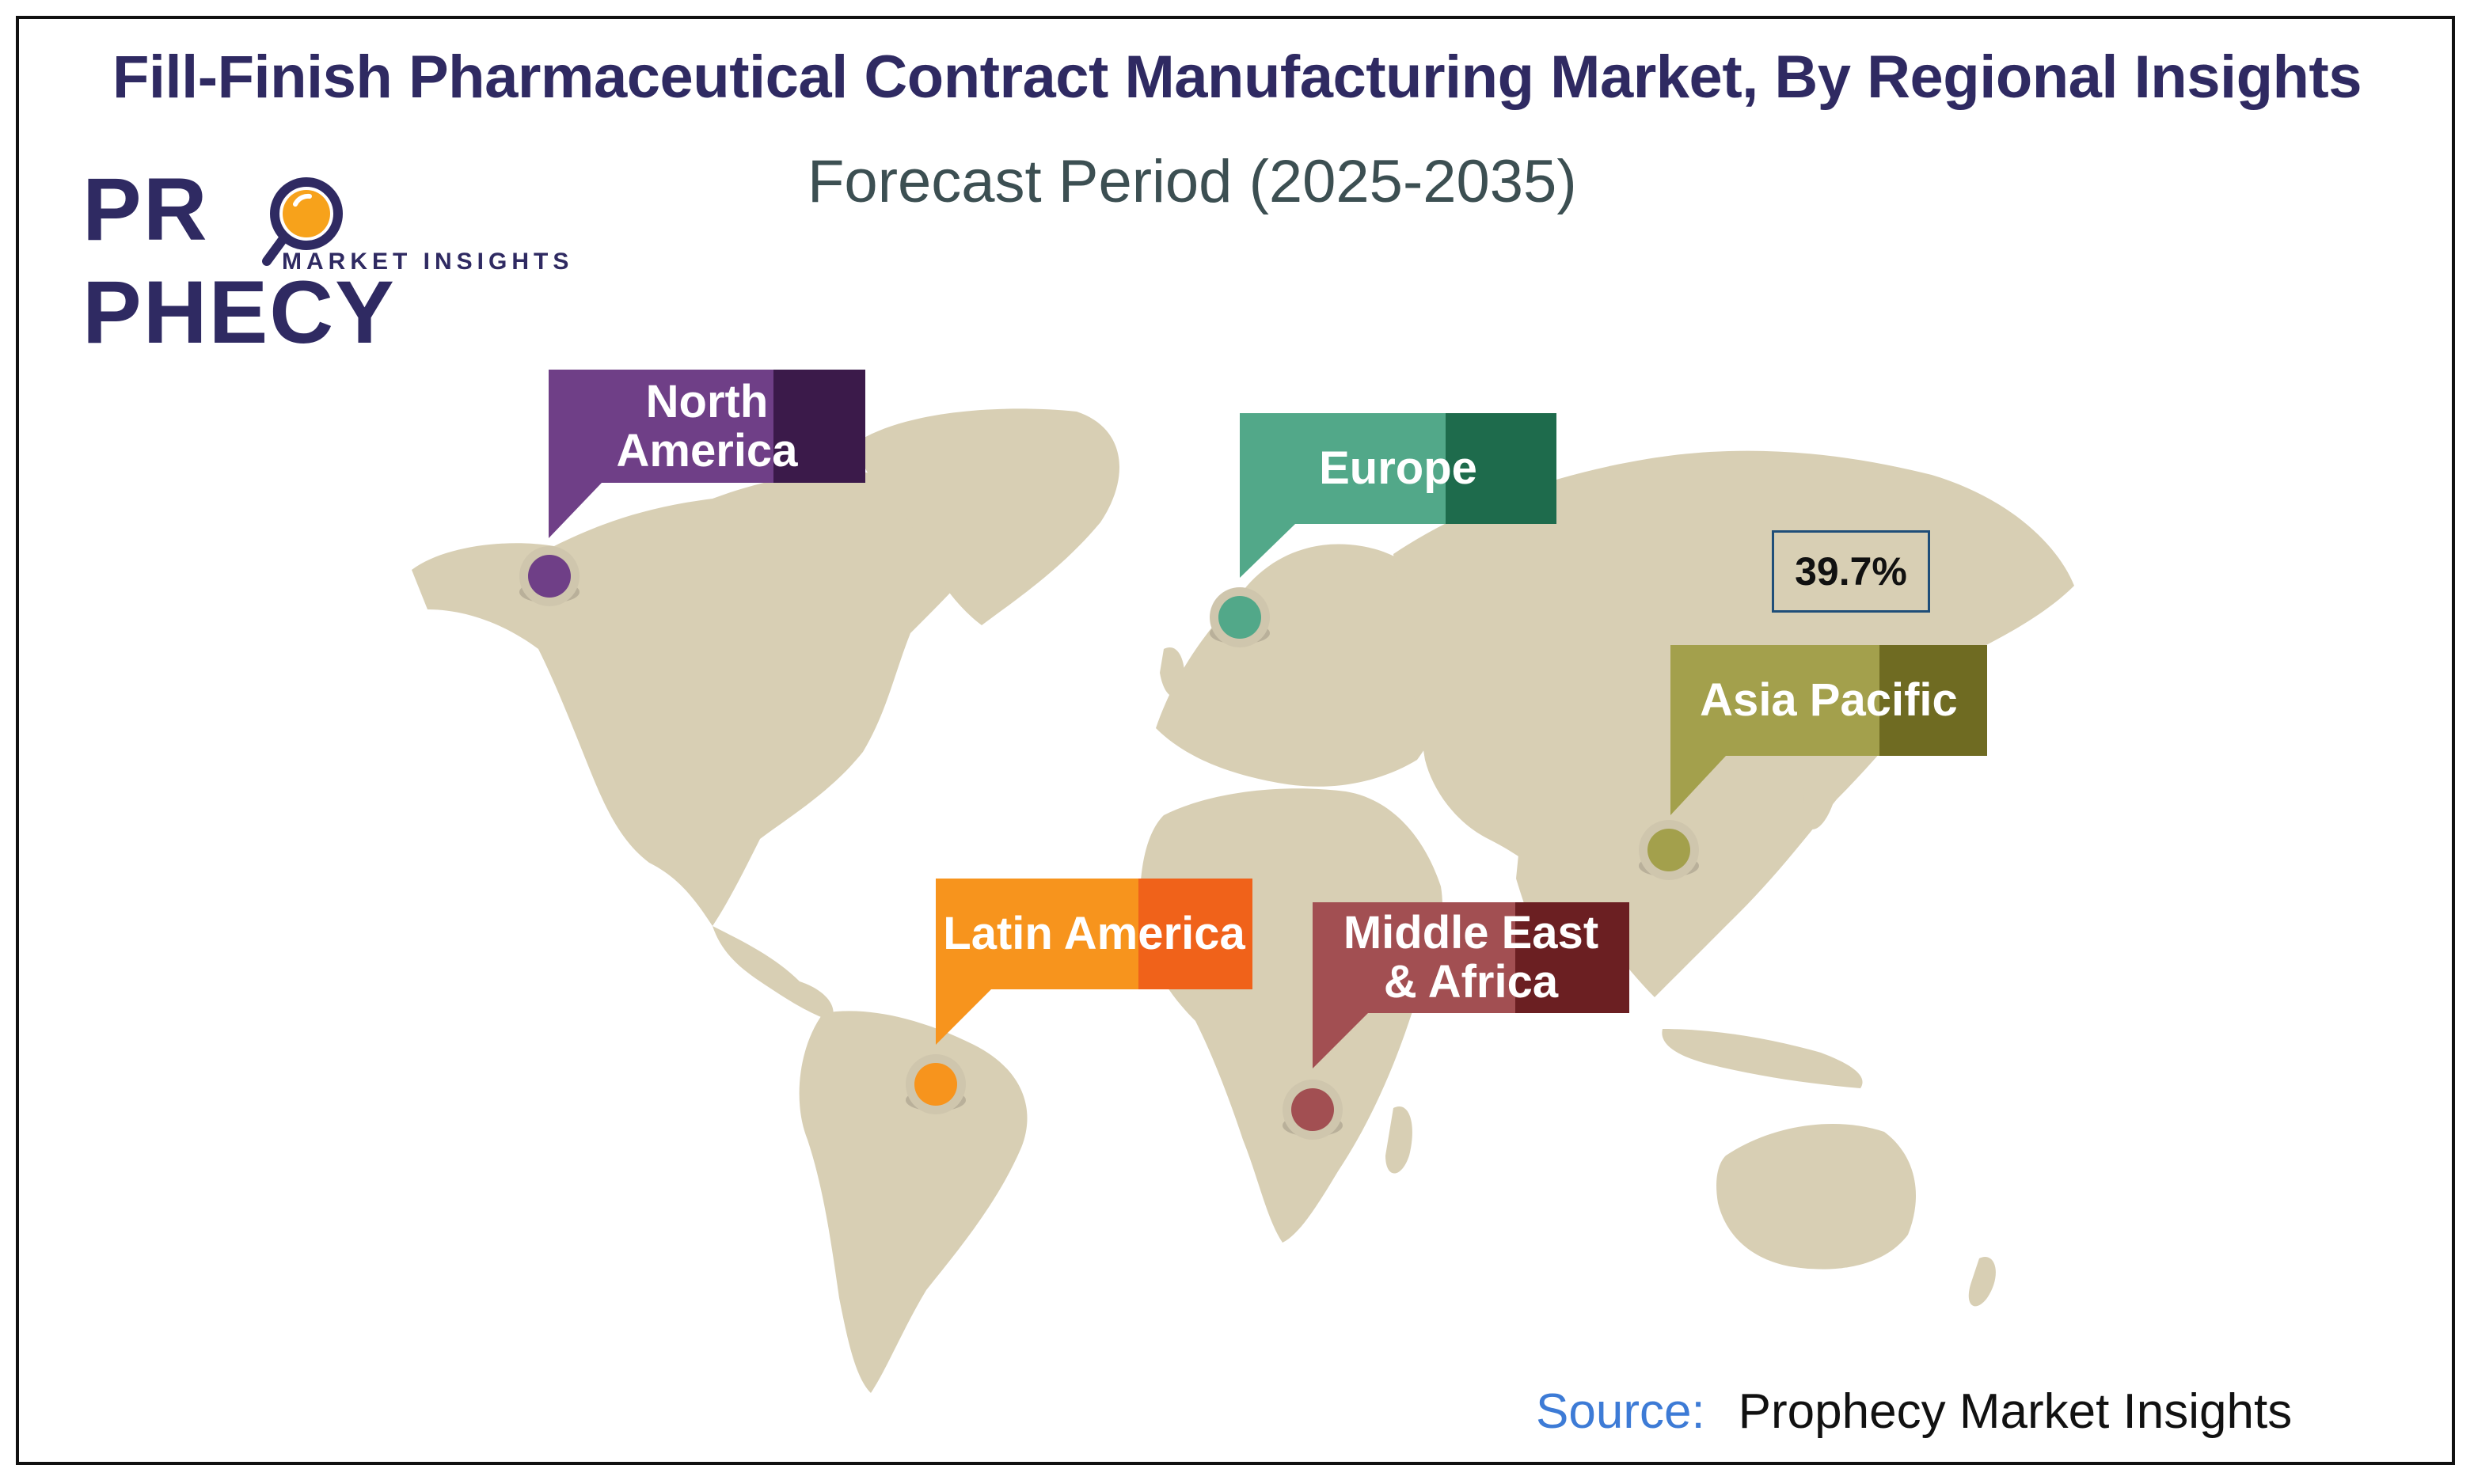 This screenshot has width=2474, height=1484. What do you see at coordinates (707, 450) in the screenshot?
I see `callout-north-america-line2: America` at bounding box center [707, 450].